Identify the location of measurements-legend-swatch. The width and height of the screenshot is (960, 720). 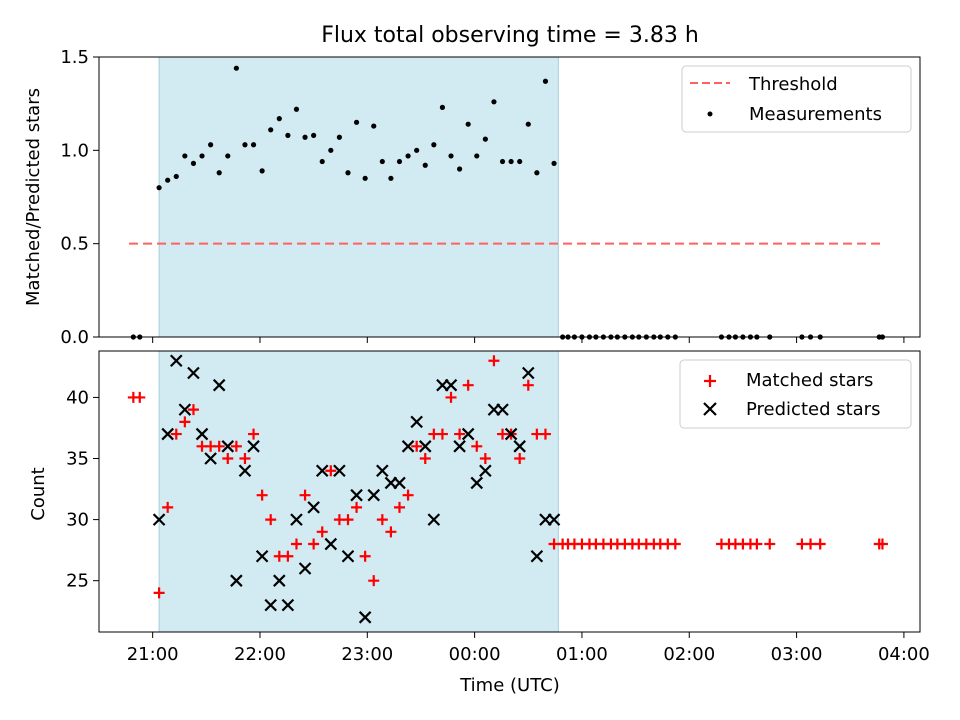
(710, 114).